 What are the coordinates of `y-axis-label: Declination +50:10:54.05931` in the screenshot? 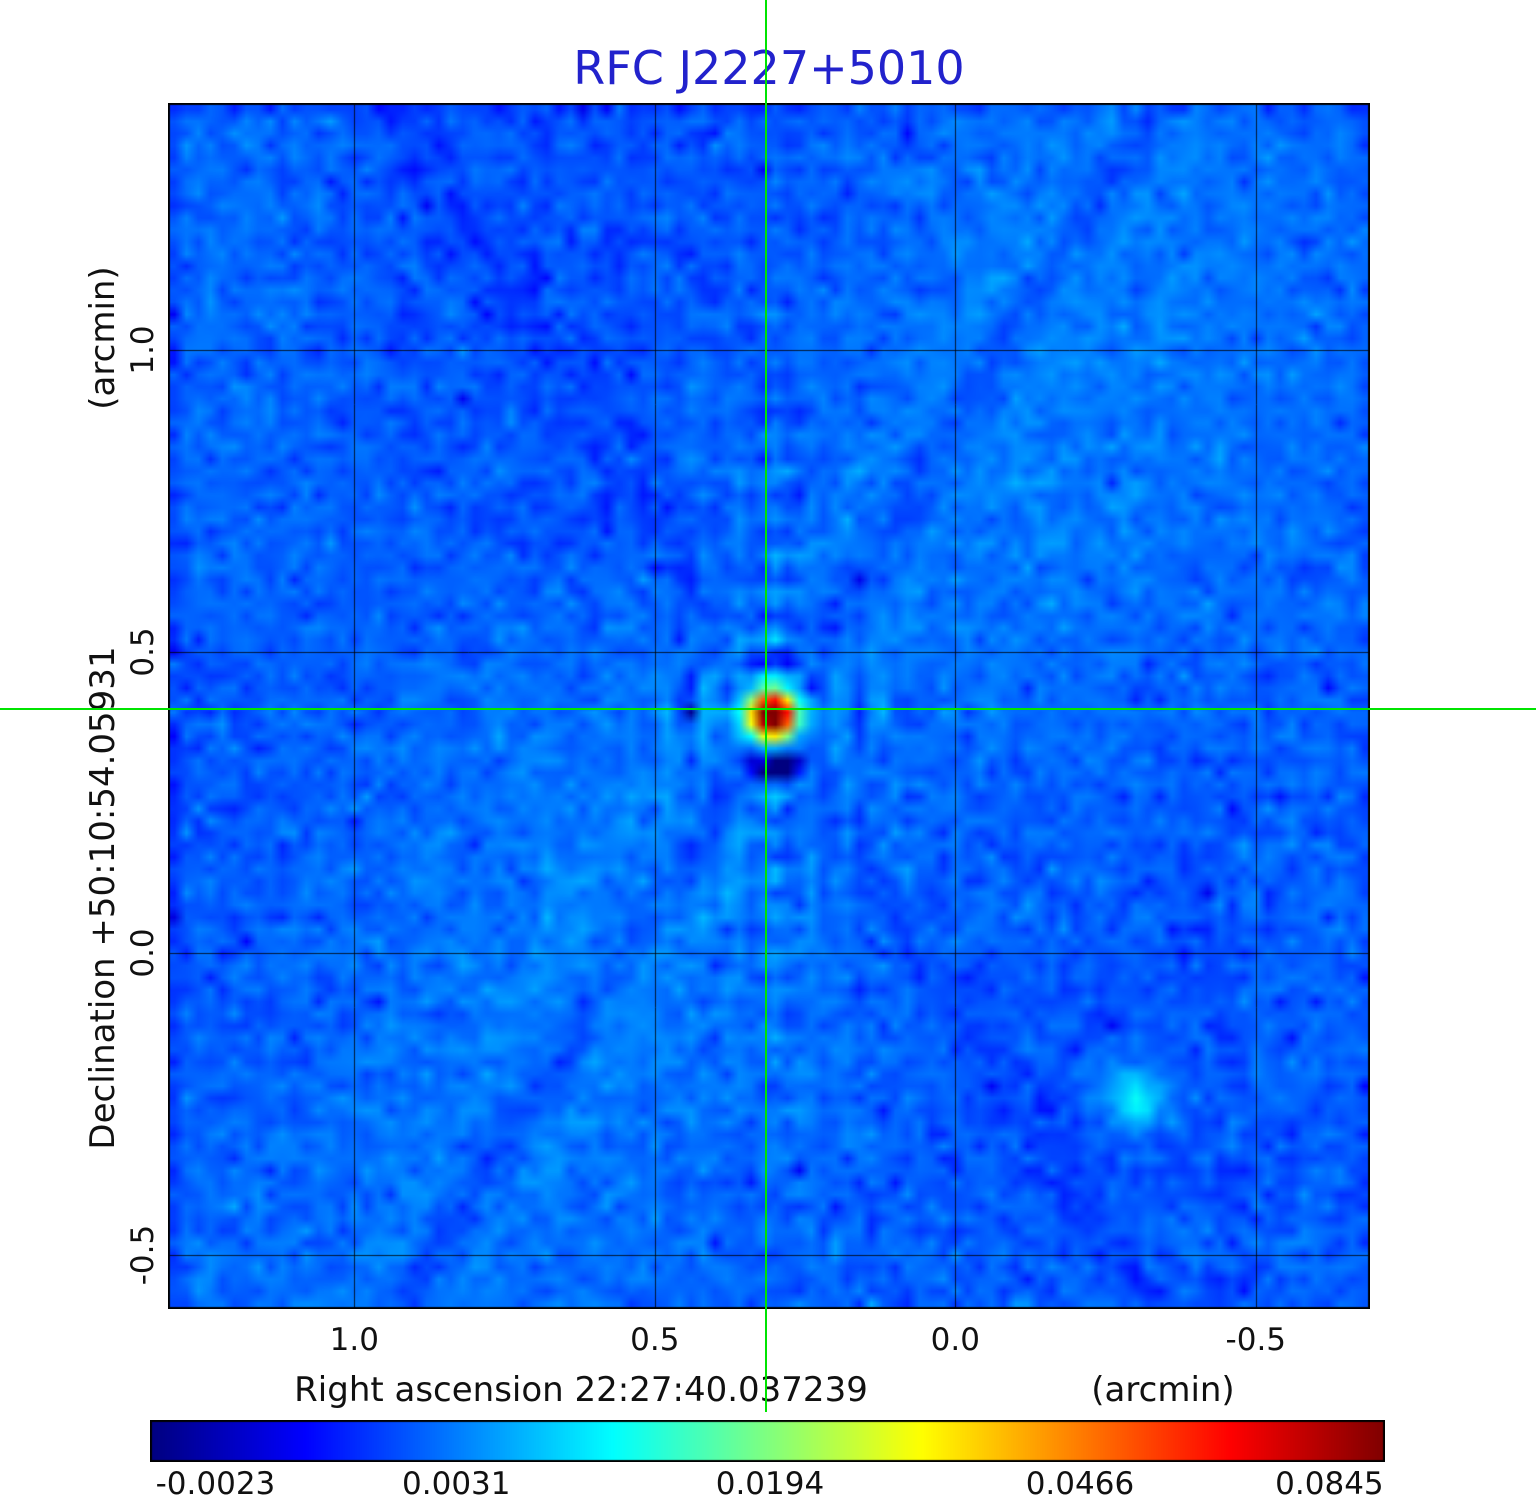 It's located at (103, 898).